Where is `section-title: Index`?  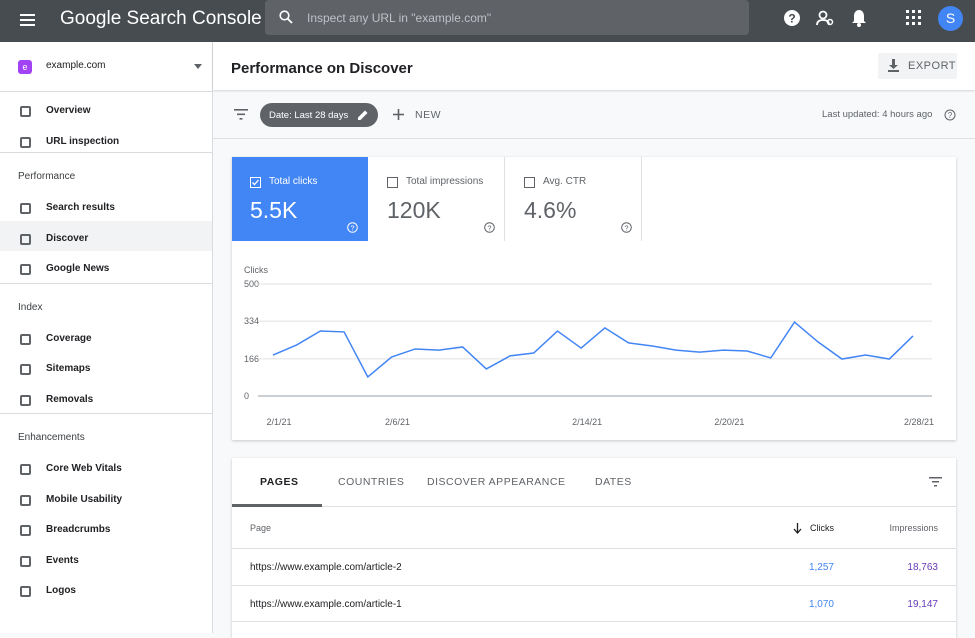
section-title: Index is located at coordinates (30, 307).